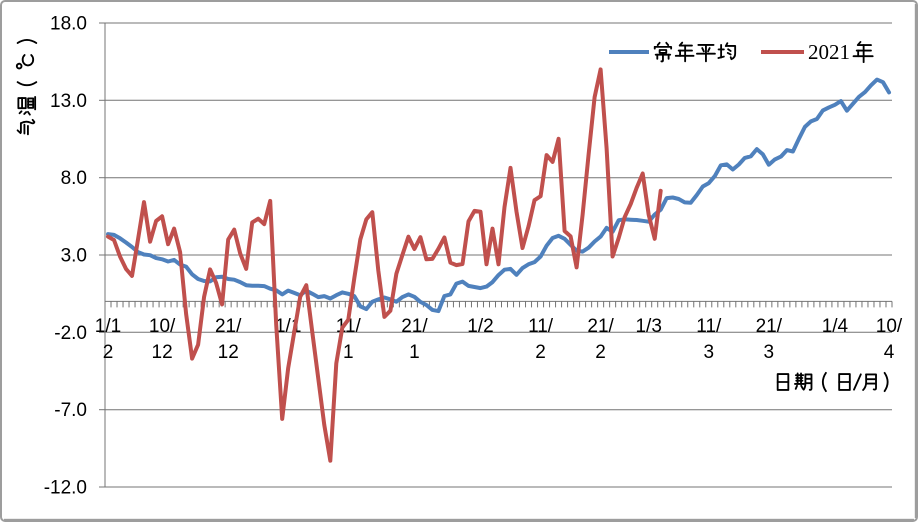 This screenshot has width=918, height=527. I want to click on svg-text: 18.0, so click(68, 24).